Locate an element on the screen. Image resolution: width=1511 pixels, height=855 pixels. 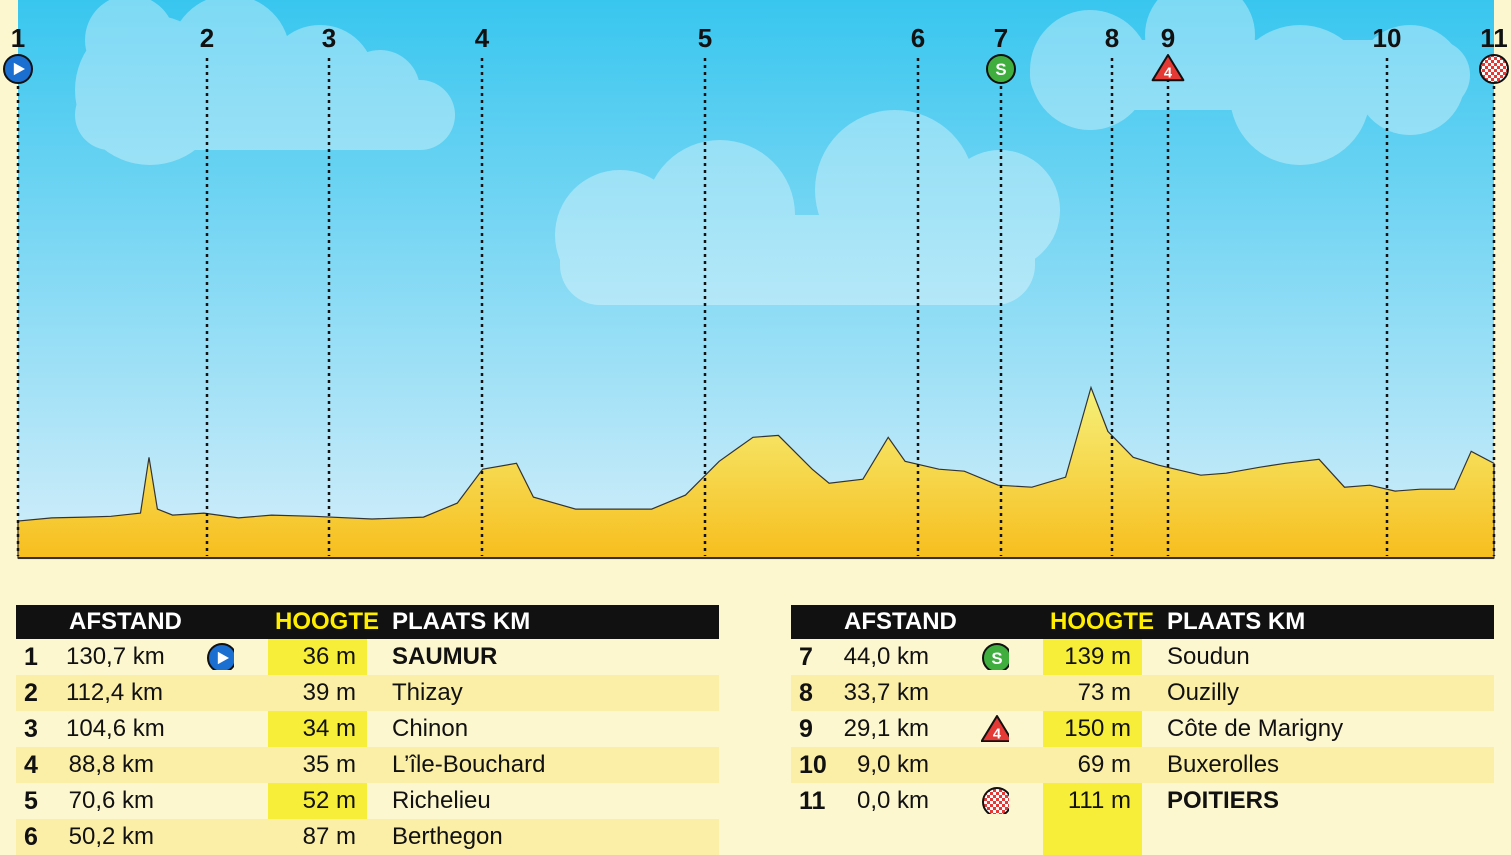
waypoint-place: Côte de Marigny is located at coordinates (1255, 728).